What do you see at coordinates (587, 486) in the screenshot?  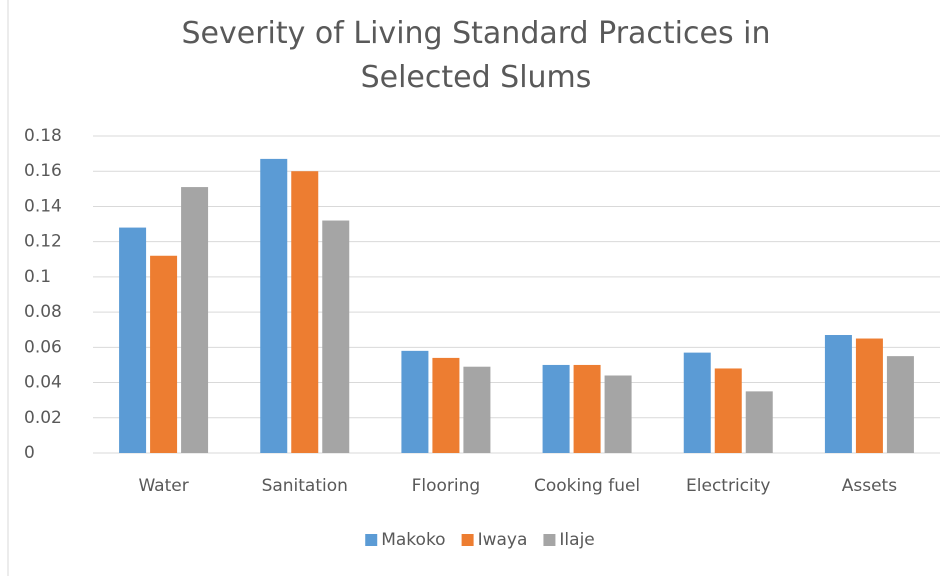 I see `x-tick-label: Cooking fuel` at bounding box center [587, 486].